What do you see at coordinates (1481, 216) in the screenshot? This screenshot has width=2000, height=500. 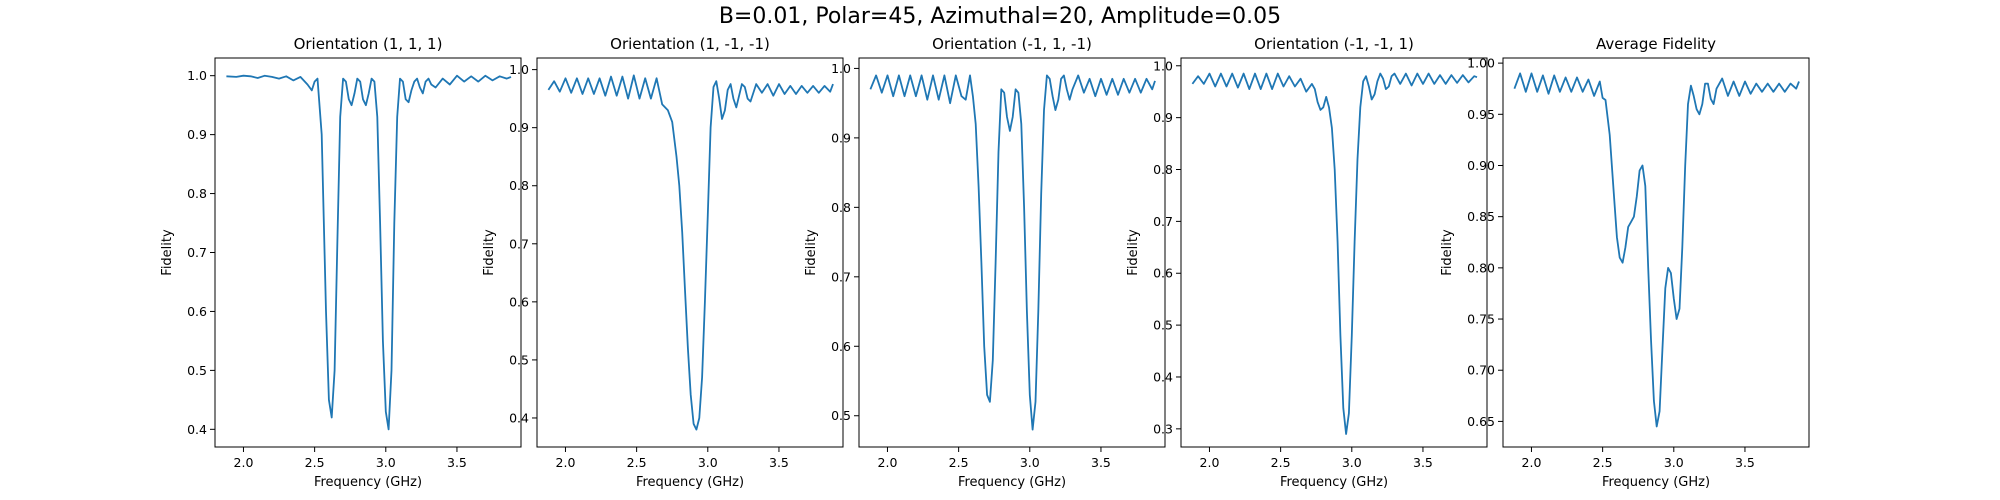 I see `y-tick-label: 0.85` at bounding box center [1481, 216].